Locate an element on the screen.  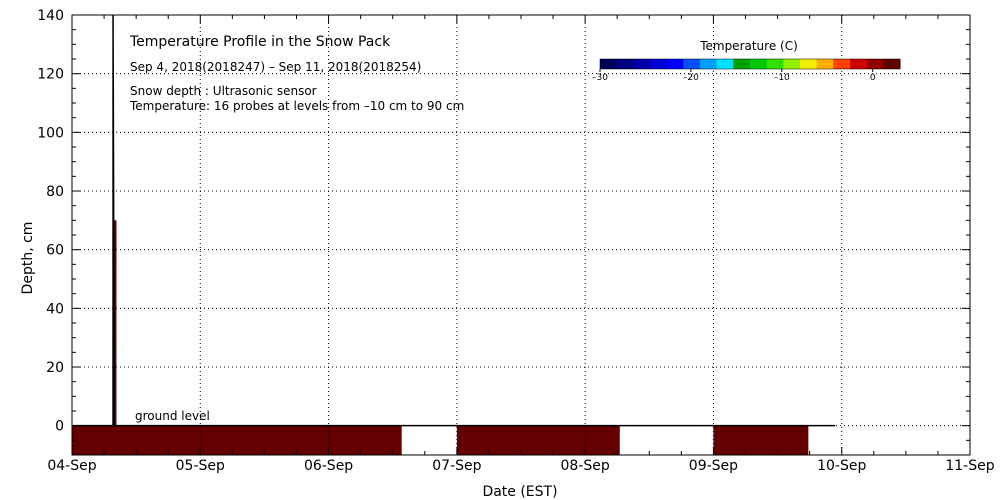
y-tick-label-40: 40 is located at coordinates (55, 309).